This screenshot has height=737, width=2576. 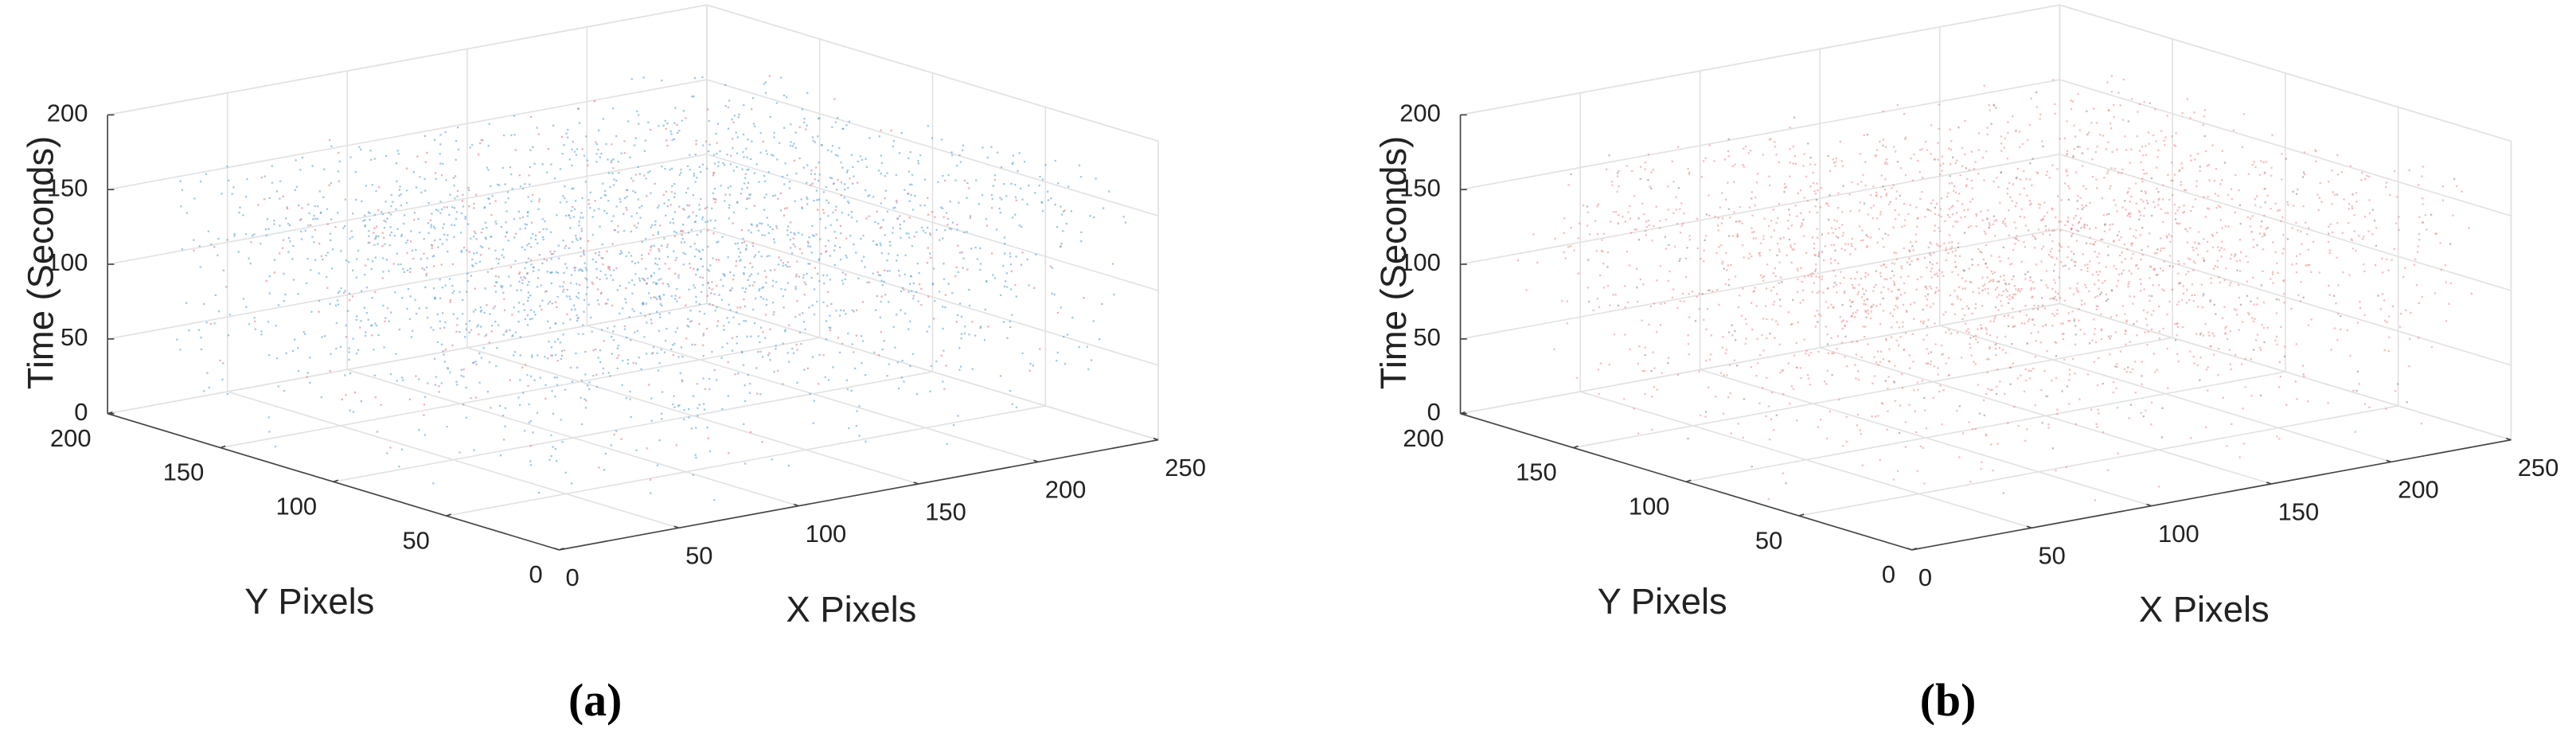 I want to click on z-tick-label: 0, so click(x=81, y=412).